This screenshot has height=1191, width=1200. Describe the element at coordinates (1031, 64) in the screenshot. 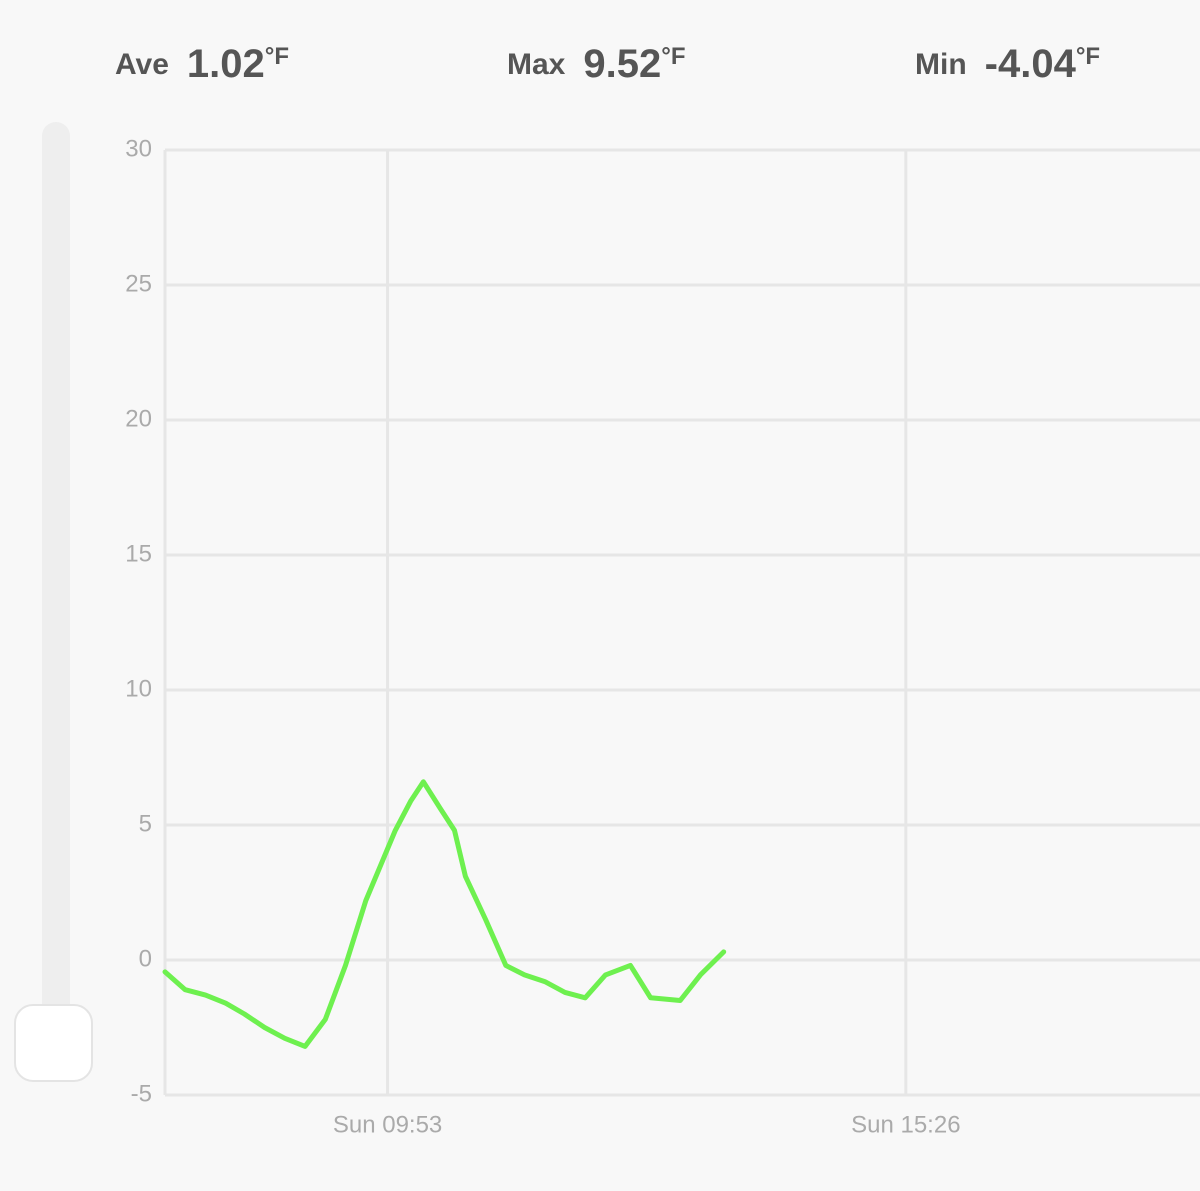

I see `stat-value: -4.04` at that location.